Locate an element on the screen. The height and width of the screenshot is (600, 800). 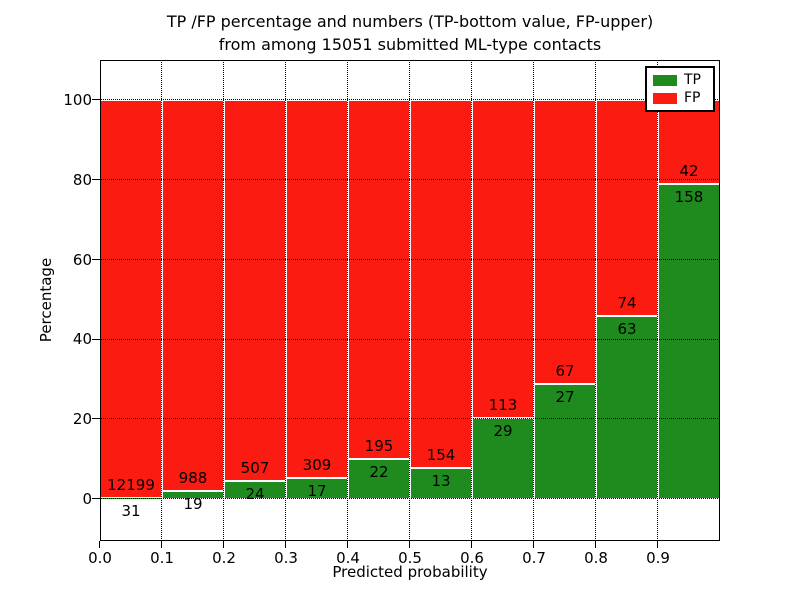
legend-box: TP FP is located at coordinates (680, 89).